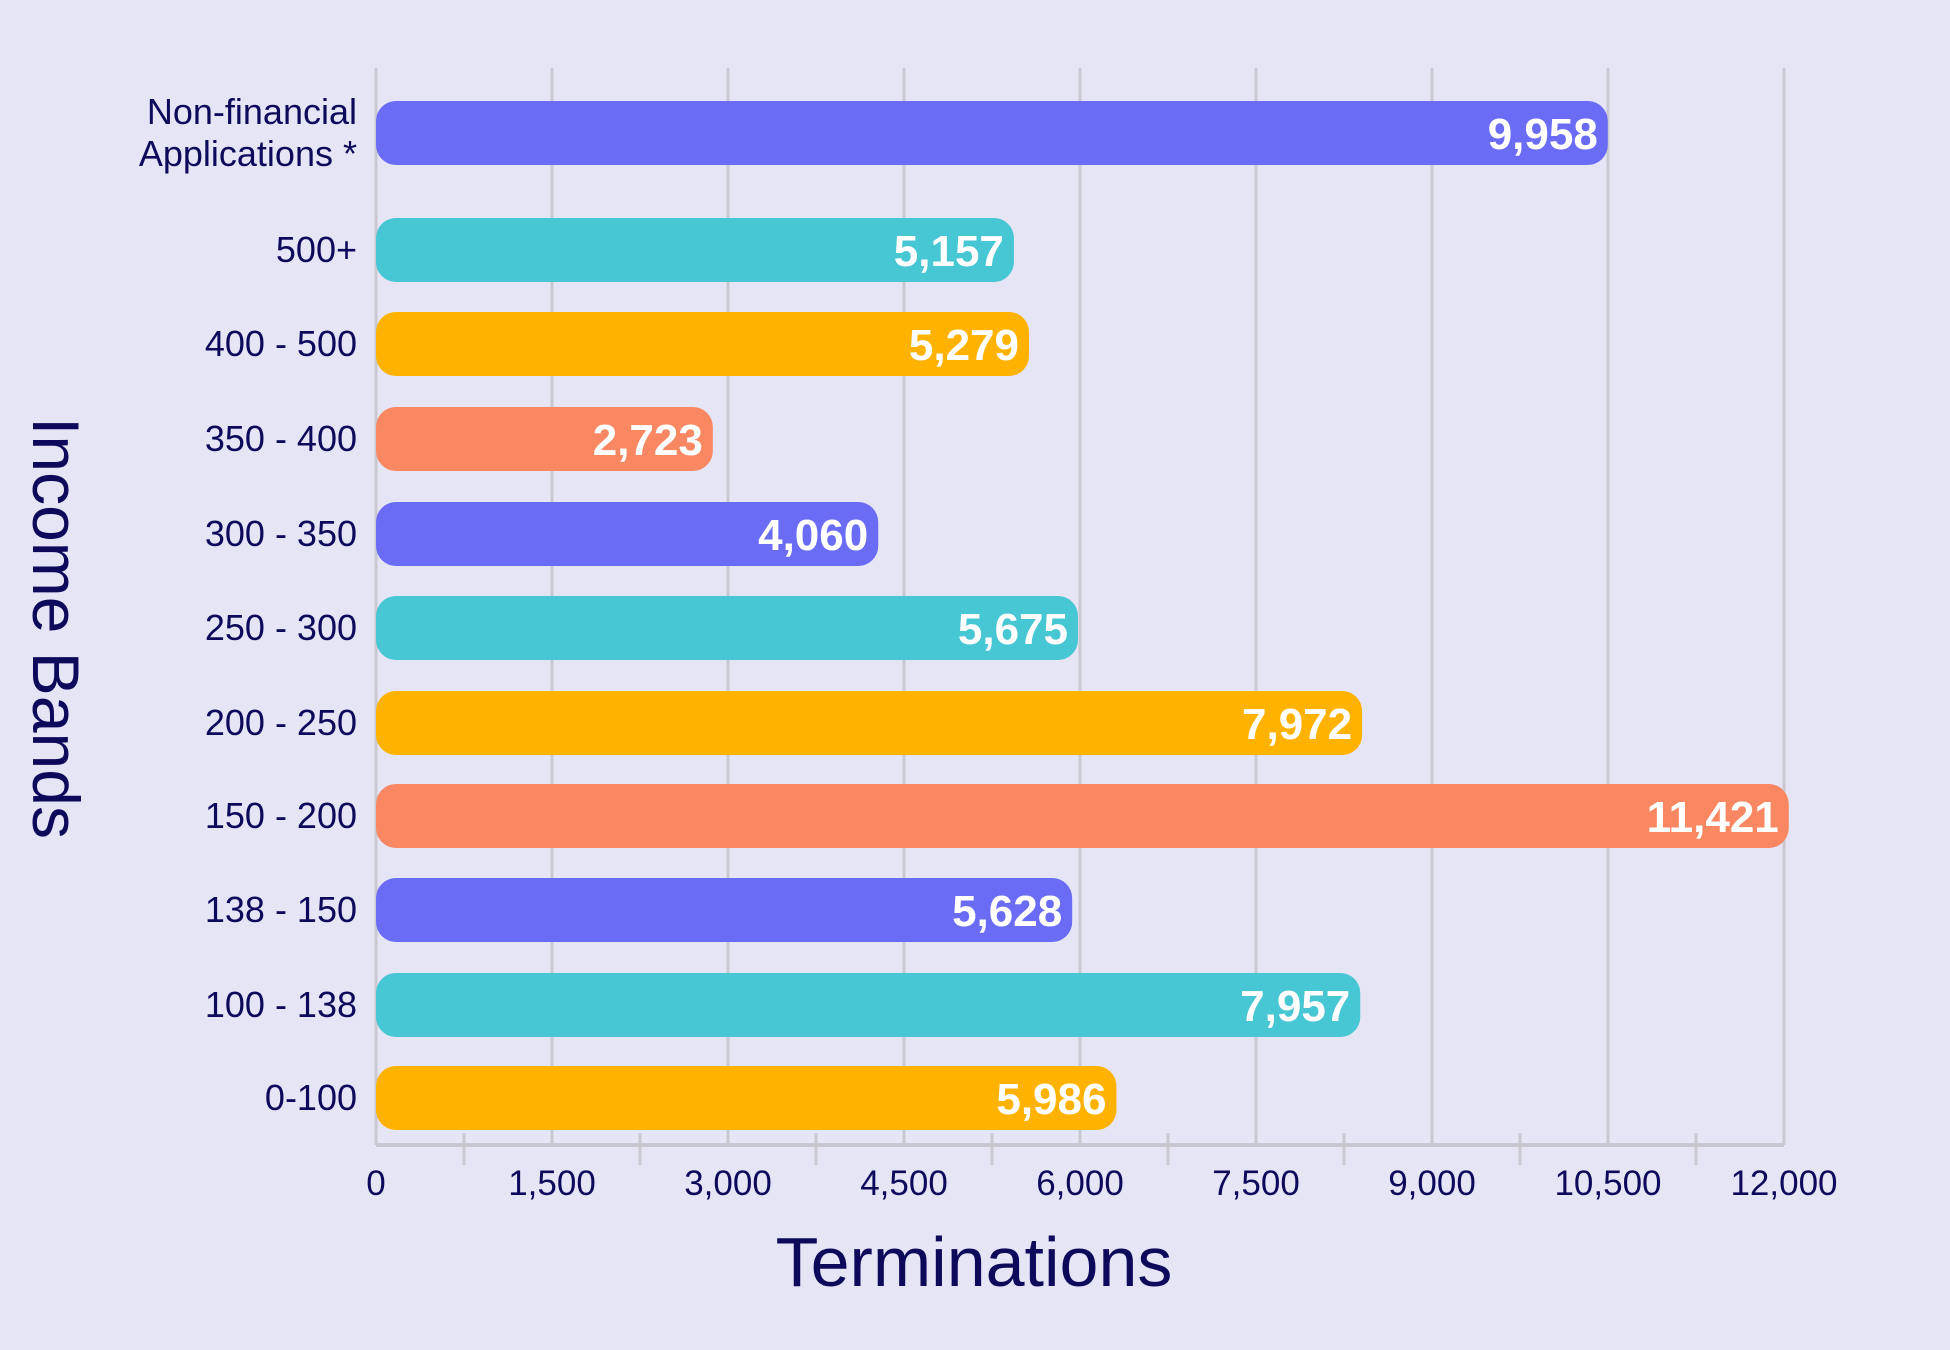 This screenshot has height=1350, width=1950. Describe the element at coordinates (1543, 134) in the screenshot. I see `value-label: 9,958` at that location.